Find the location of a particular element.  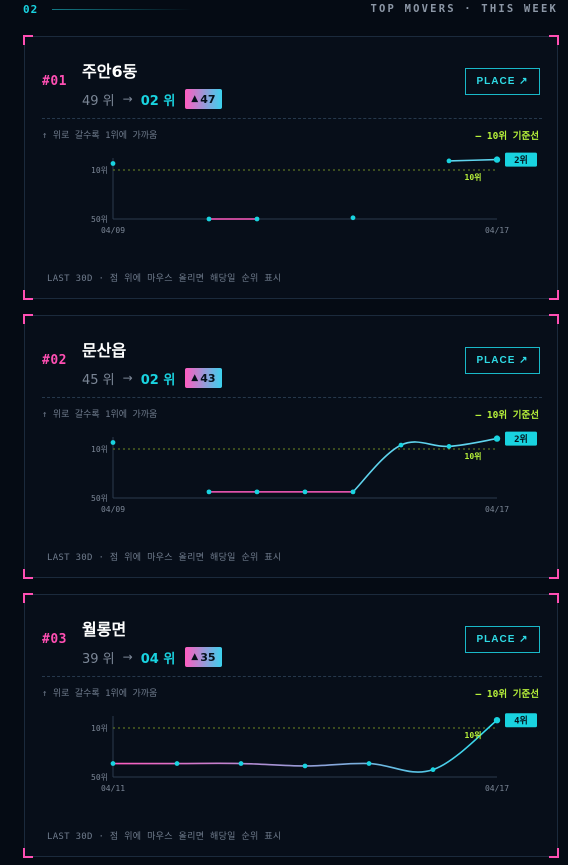

previous-rank: 39 위 is located at coordinates (98, 659).